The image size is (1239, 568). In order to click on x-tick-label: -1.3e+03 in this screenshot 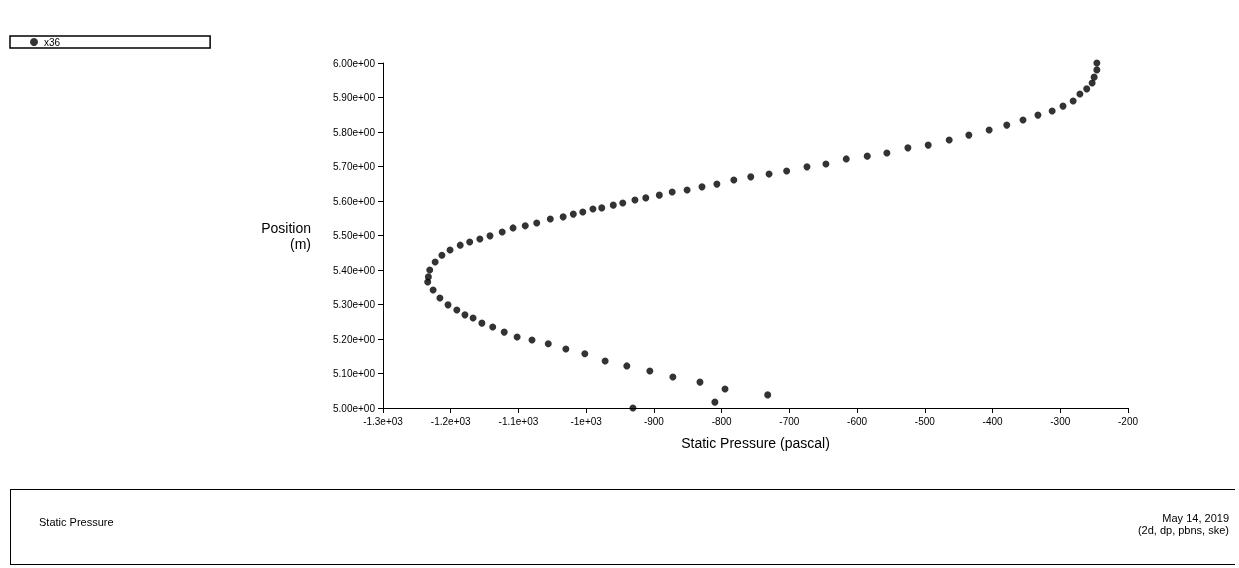, I will do `click(383, 421)`.